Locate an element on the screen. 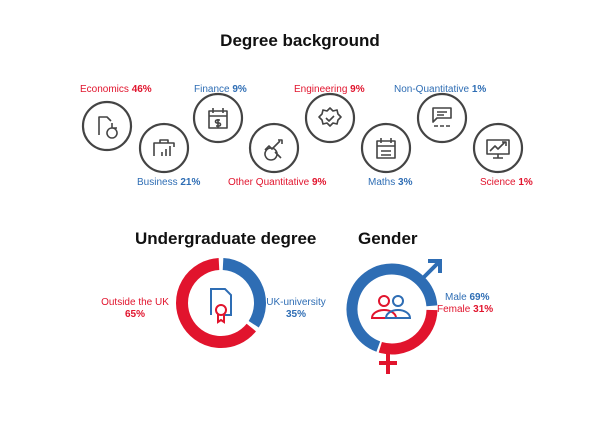  donut-segment-uk-university is located at coordinates (244, 293).